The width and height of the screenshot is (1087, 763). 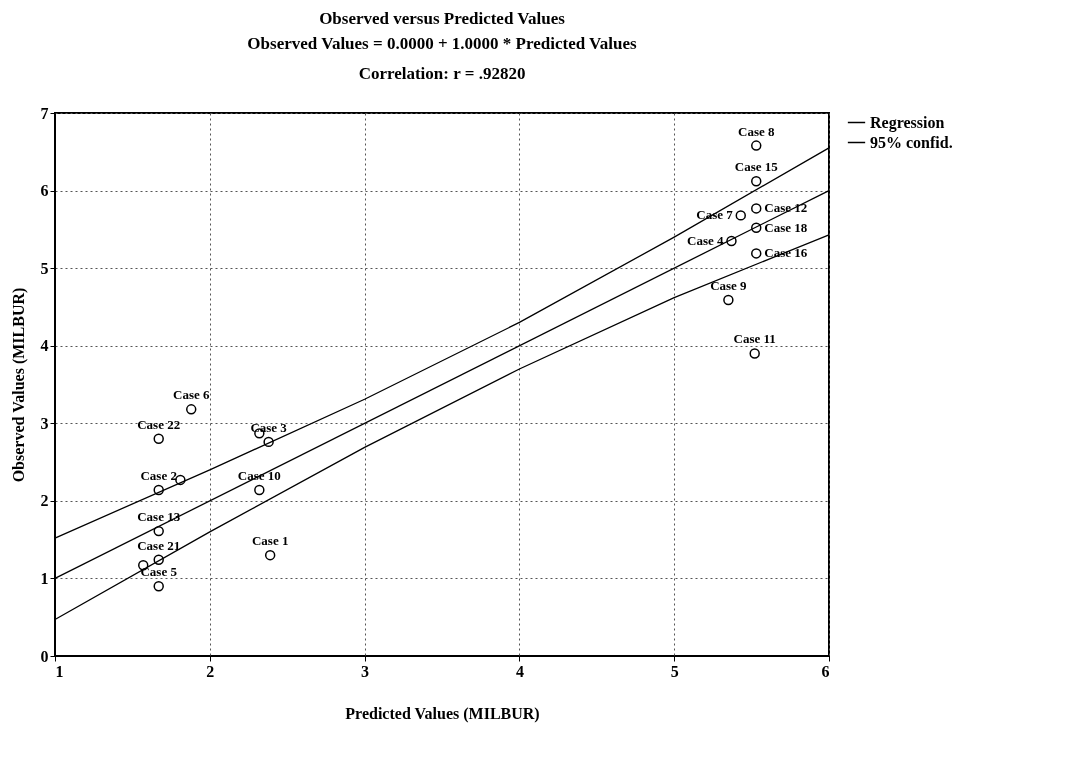 I want to click on annotation: Case 1, so click(x=270, y=541).